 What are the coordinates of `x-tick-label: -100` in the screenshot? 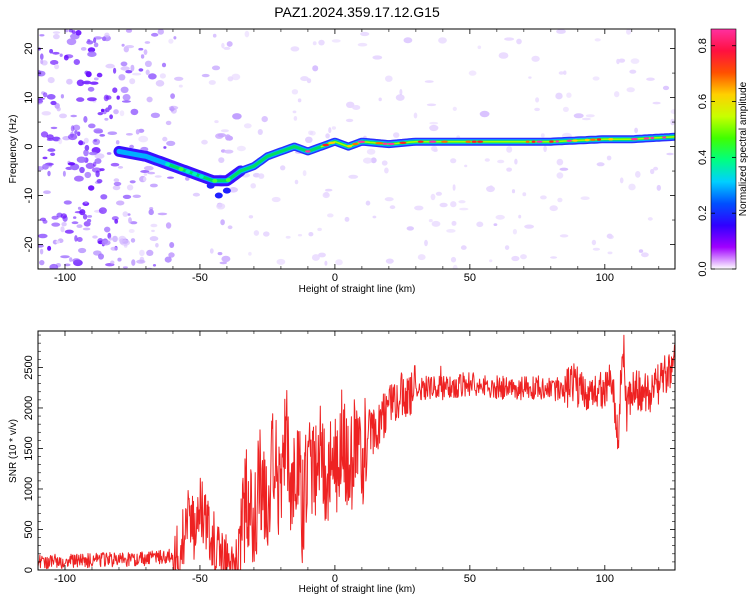 It's located at (65, 278).